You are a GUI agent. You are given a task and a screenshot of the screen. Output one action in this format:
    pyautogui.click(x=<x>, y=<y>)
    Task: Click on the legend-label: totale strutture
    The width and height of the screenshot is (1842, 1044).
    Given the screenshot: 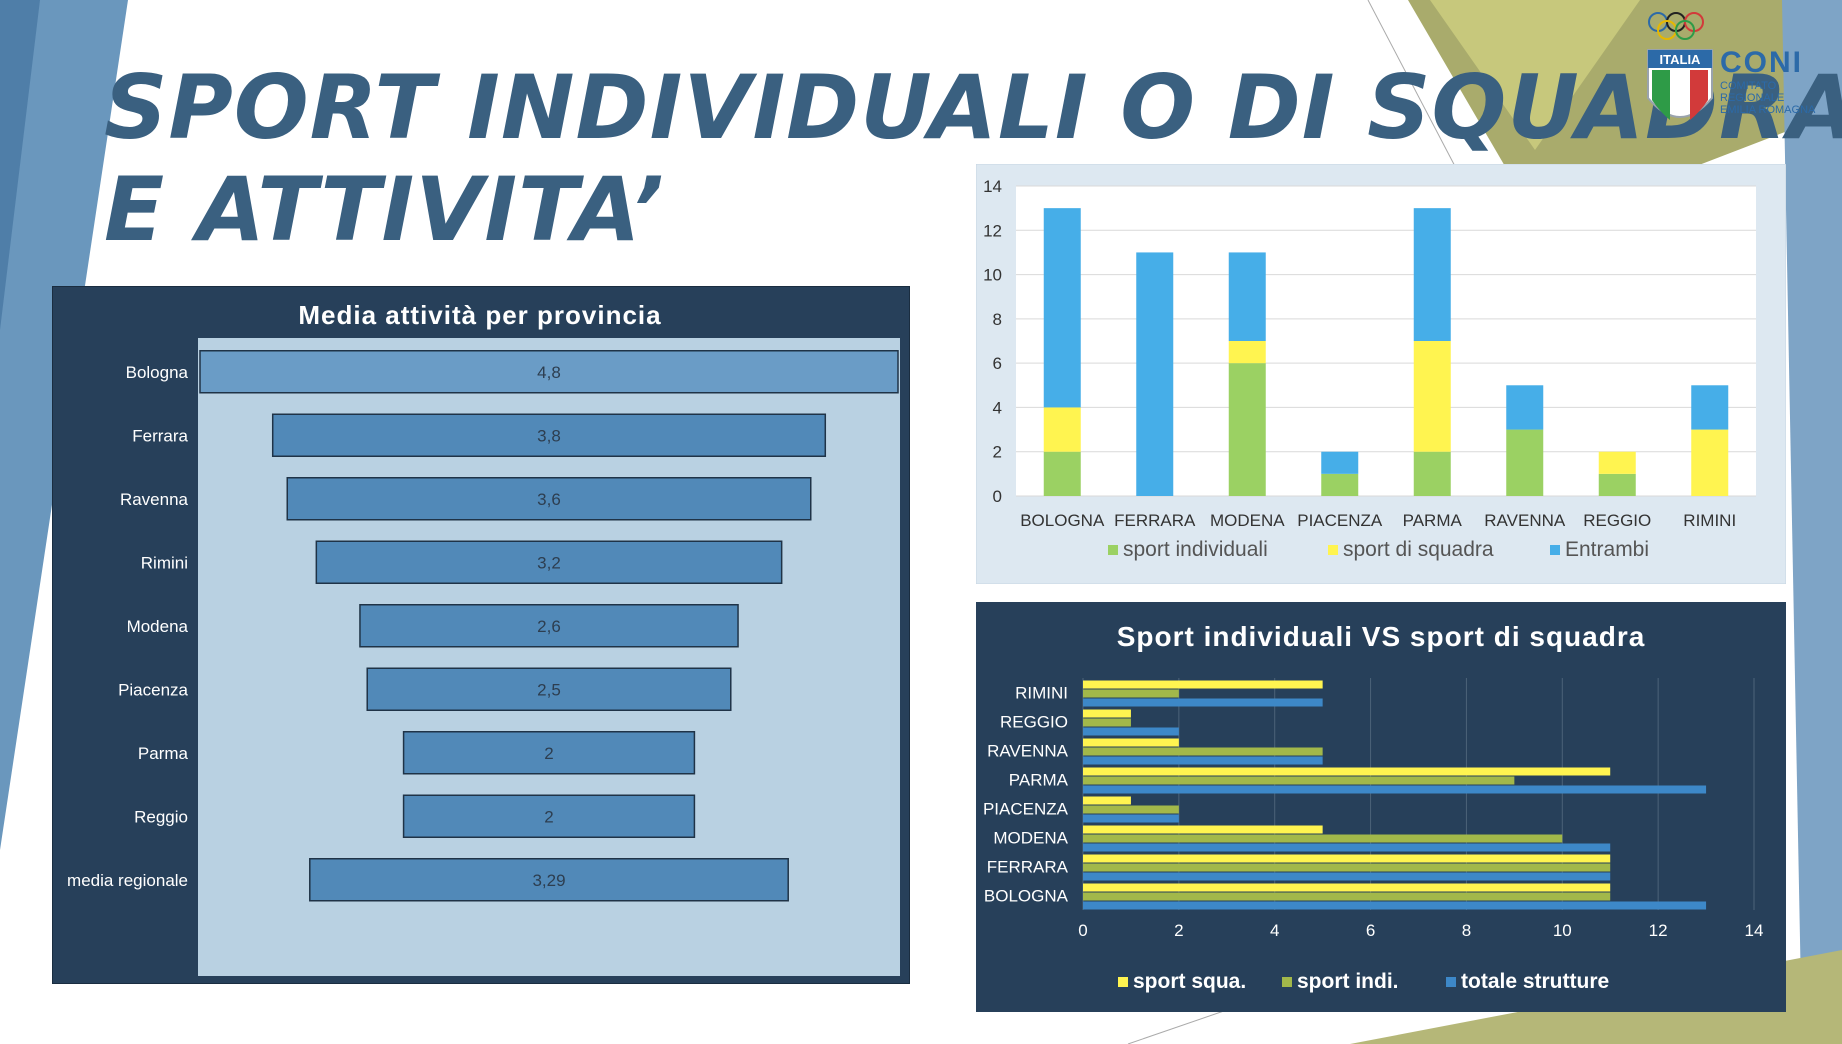 What is the action you would take?
    pyautogui.click(x=1535, y=981)
    